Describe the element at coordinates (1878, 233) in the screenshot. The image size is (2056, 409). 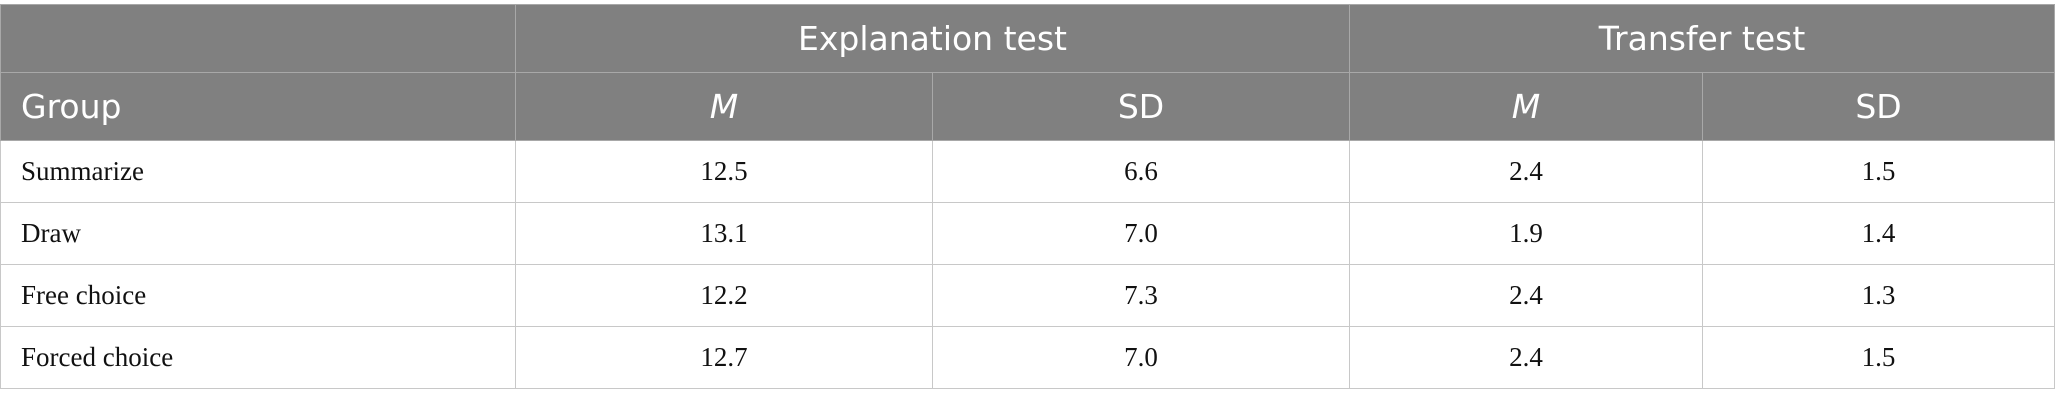
I see `value-cell: 1.4` at that location.